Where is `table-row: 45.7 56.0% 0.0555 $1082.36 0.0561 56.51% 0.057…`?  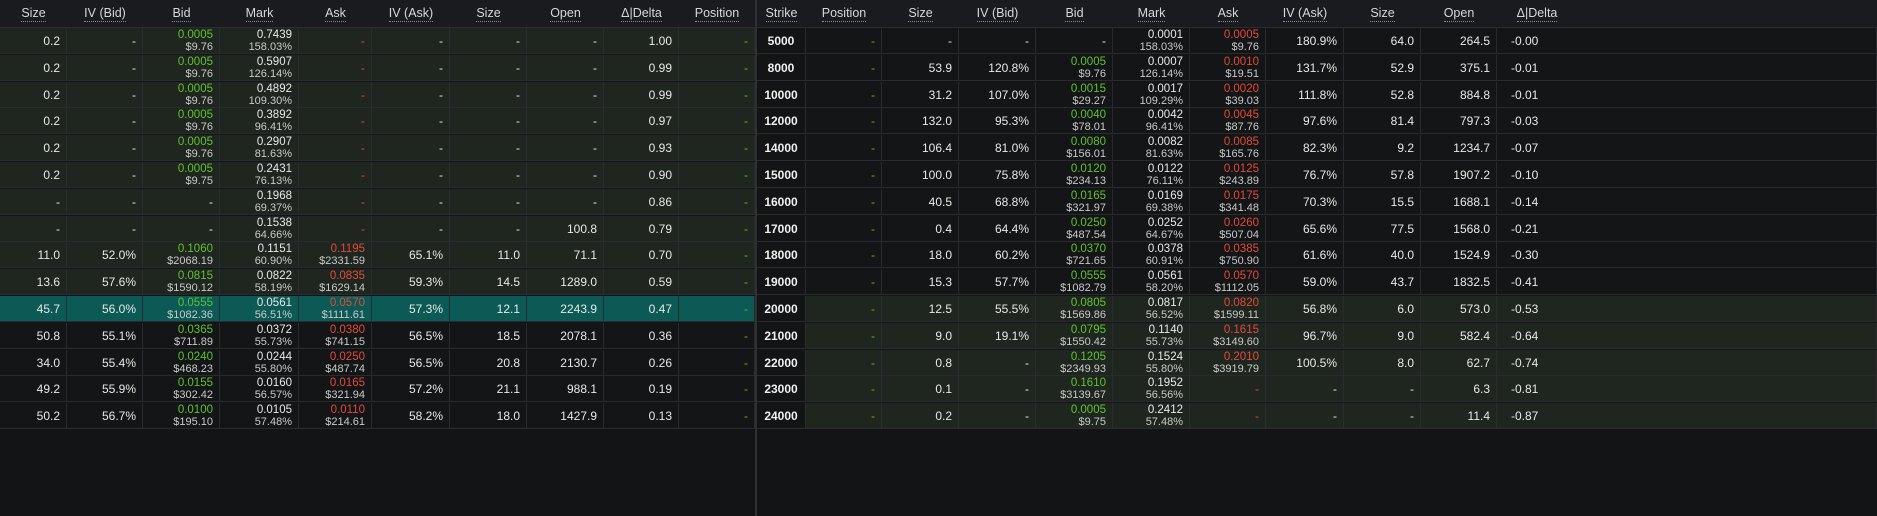
table-row: 45.7 56.0% 0.0555 $1082.36 0.0561 56.51% 0.057… is located at coordinates (938, 309).